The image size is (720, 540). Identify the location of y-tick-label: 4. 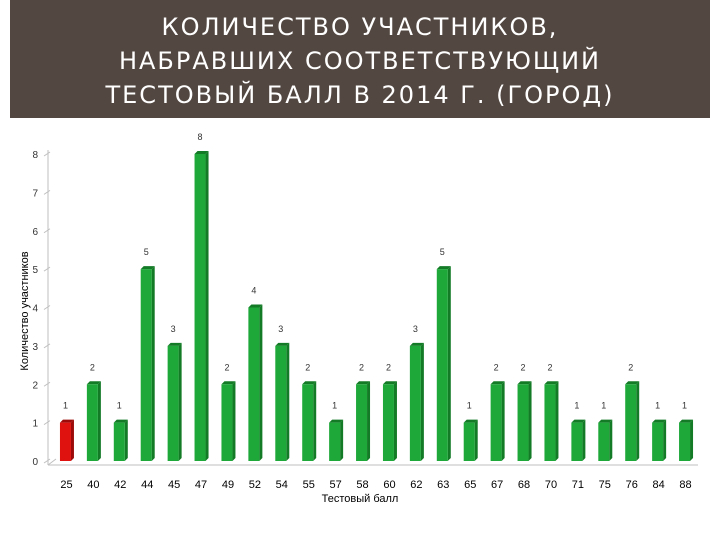
(35, 309).